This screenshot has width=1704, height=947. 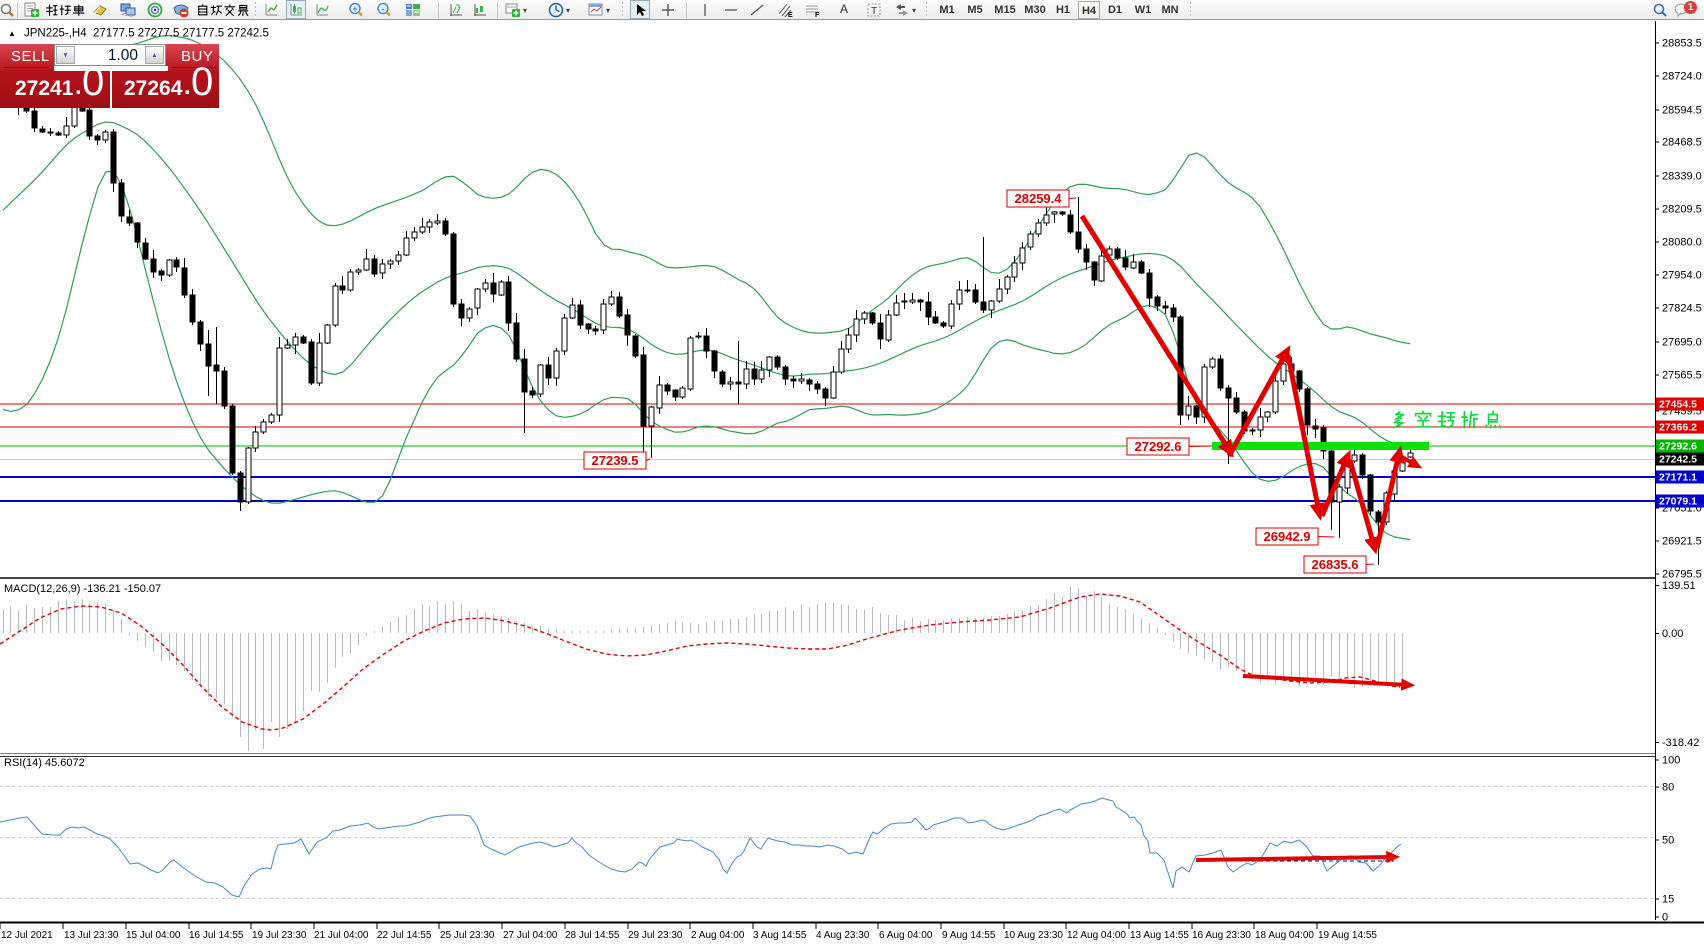 I want to click on svg-text: 27079.1, so click(x=1678, y=502).